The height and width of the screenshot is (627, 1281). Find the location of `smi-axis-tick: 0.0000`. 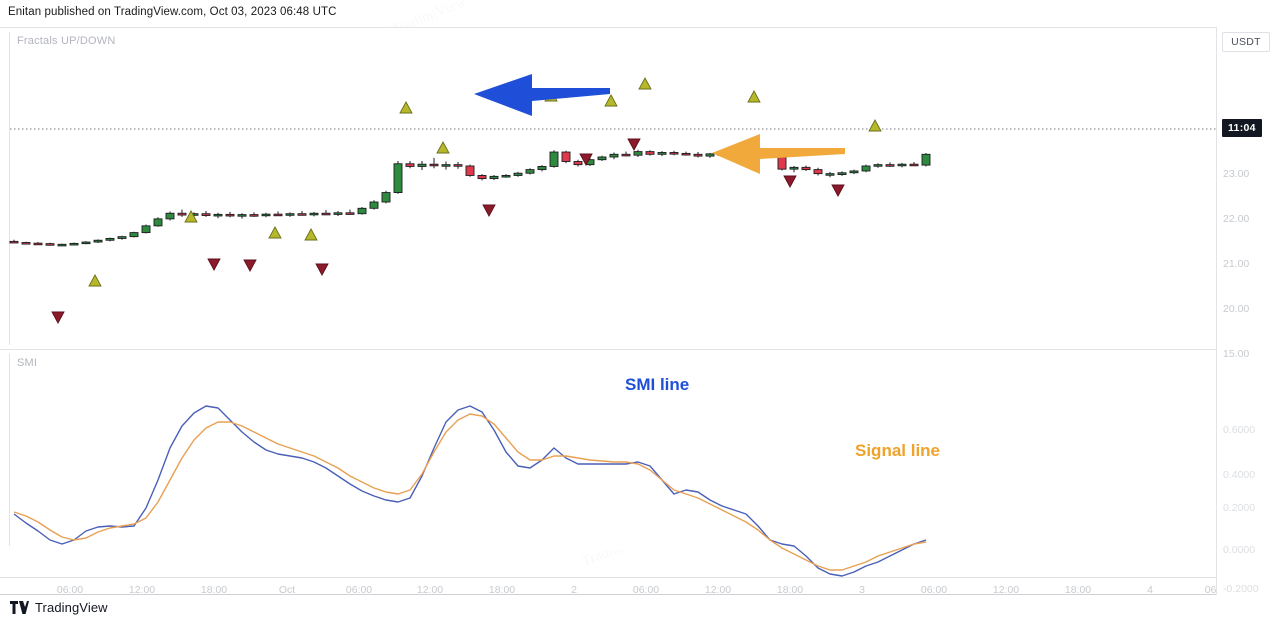

smi-axis-tick: 0.0000 is located at coordinates (1239, 550).